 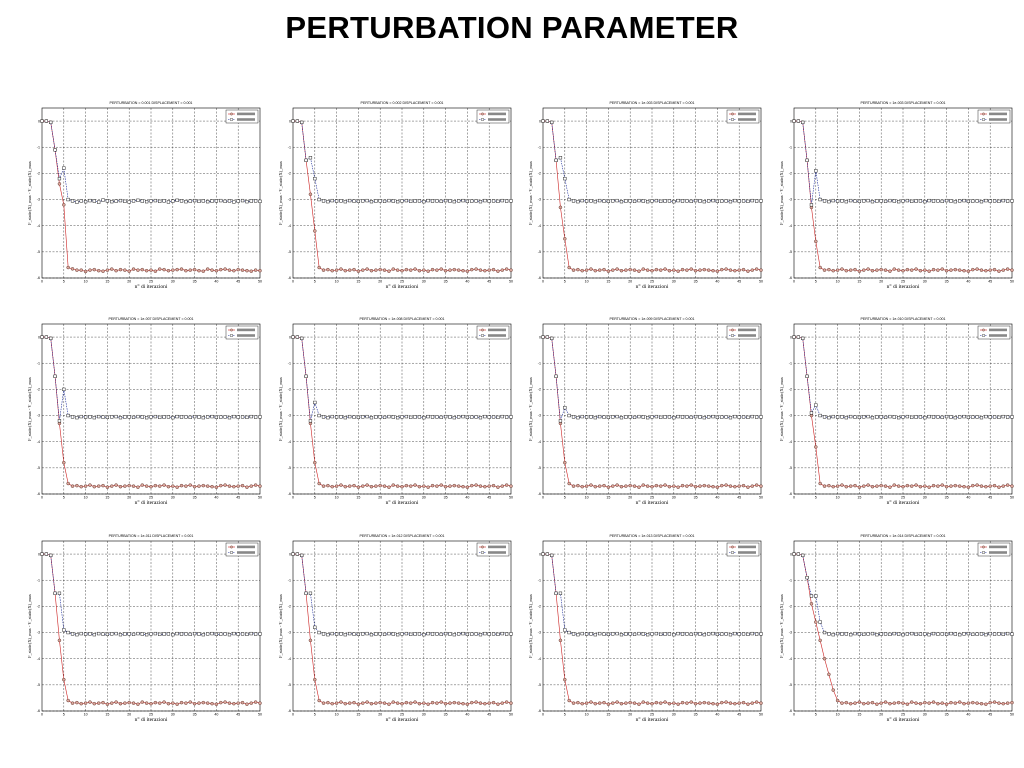 What do you see at coordinates (990, 282) in the screenshot?
I see `x-tick-label: 45` at bounding box center [990, 282].